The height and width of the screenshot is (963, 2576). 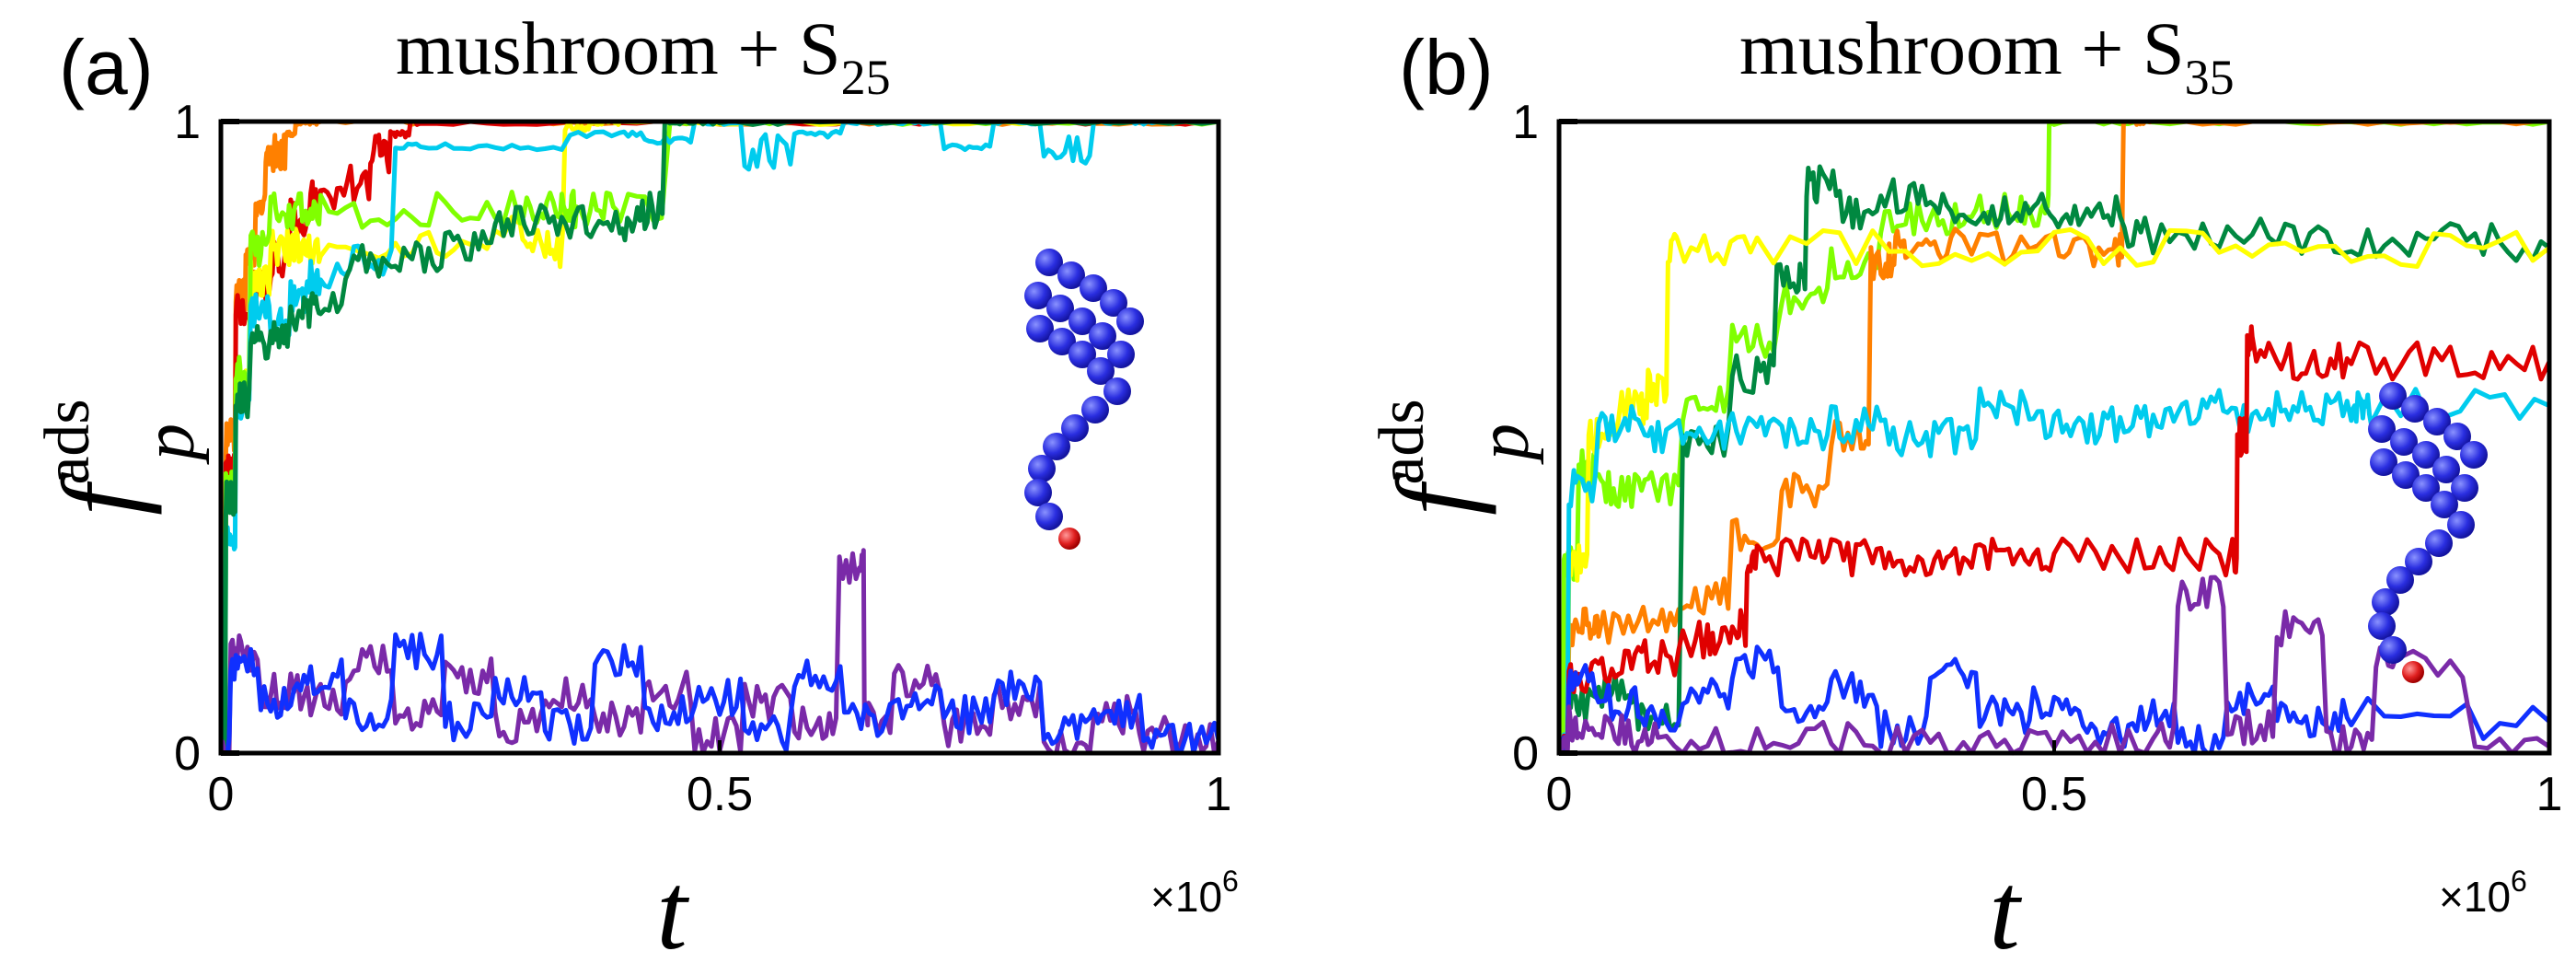 I want to click on y-axis-label-a-sup: ads, so click(x=67, y=441).